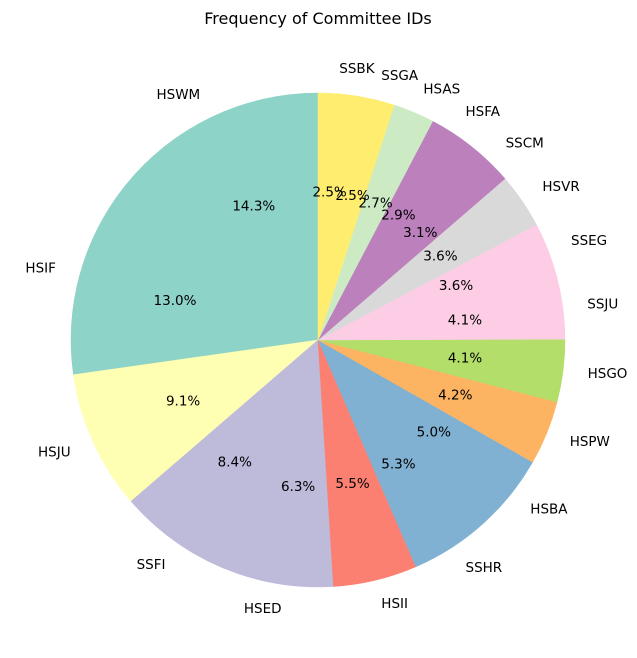 The width and height of the screenshot is (637, 658). I want to click on pct-label-hsvr: 3.6%, so click(440, 257).